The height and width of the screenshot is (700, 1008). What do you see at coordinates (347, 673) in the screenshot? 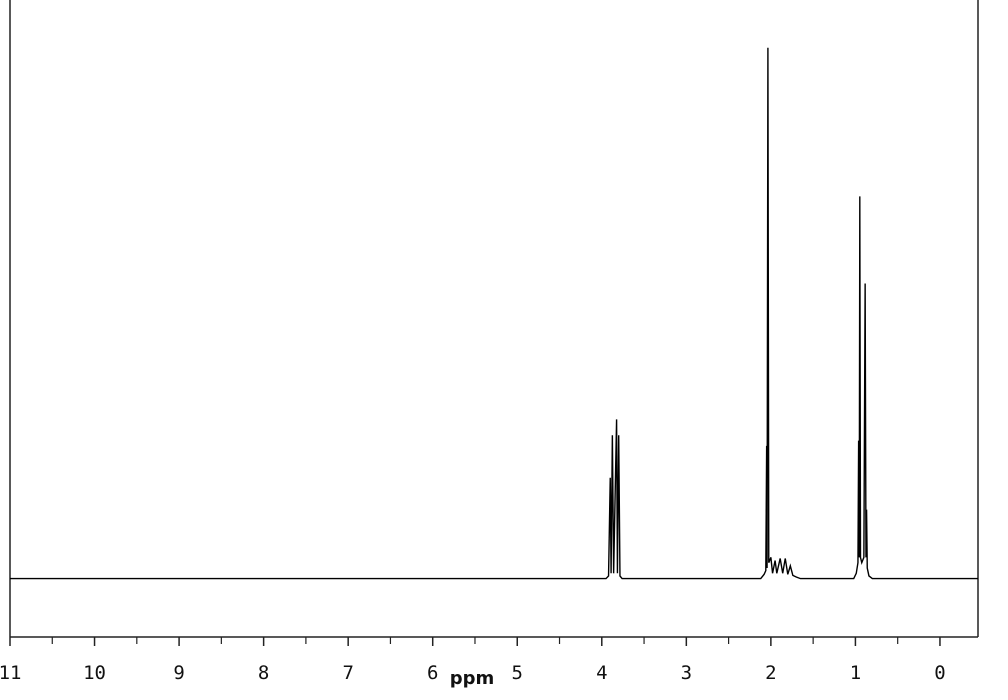
I see `x-tick-label: 7` at bounding box center [347, 673].